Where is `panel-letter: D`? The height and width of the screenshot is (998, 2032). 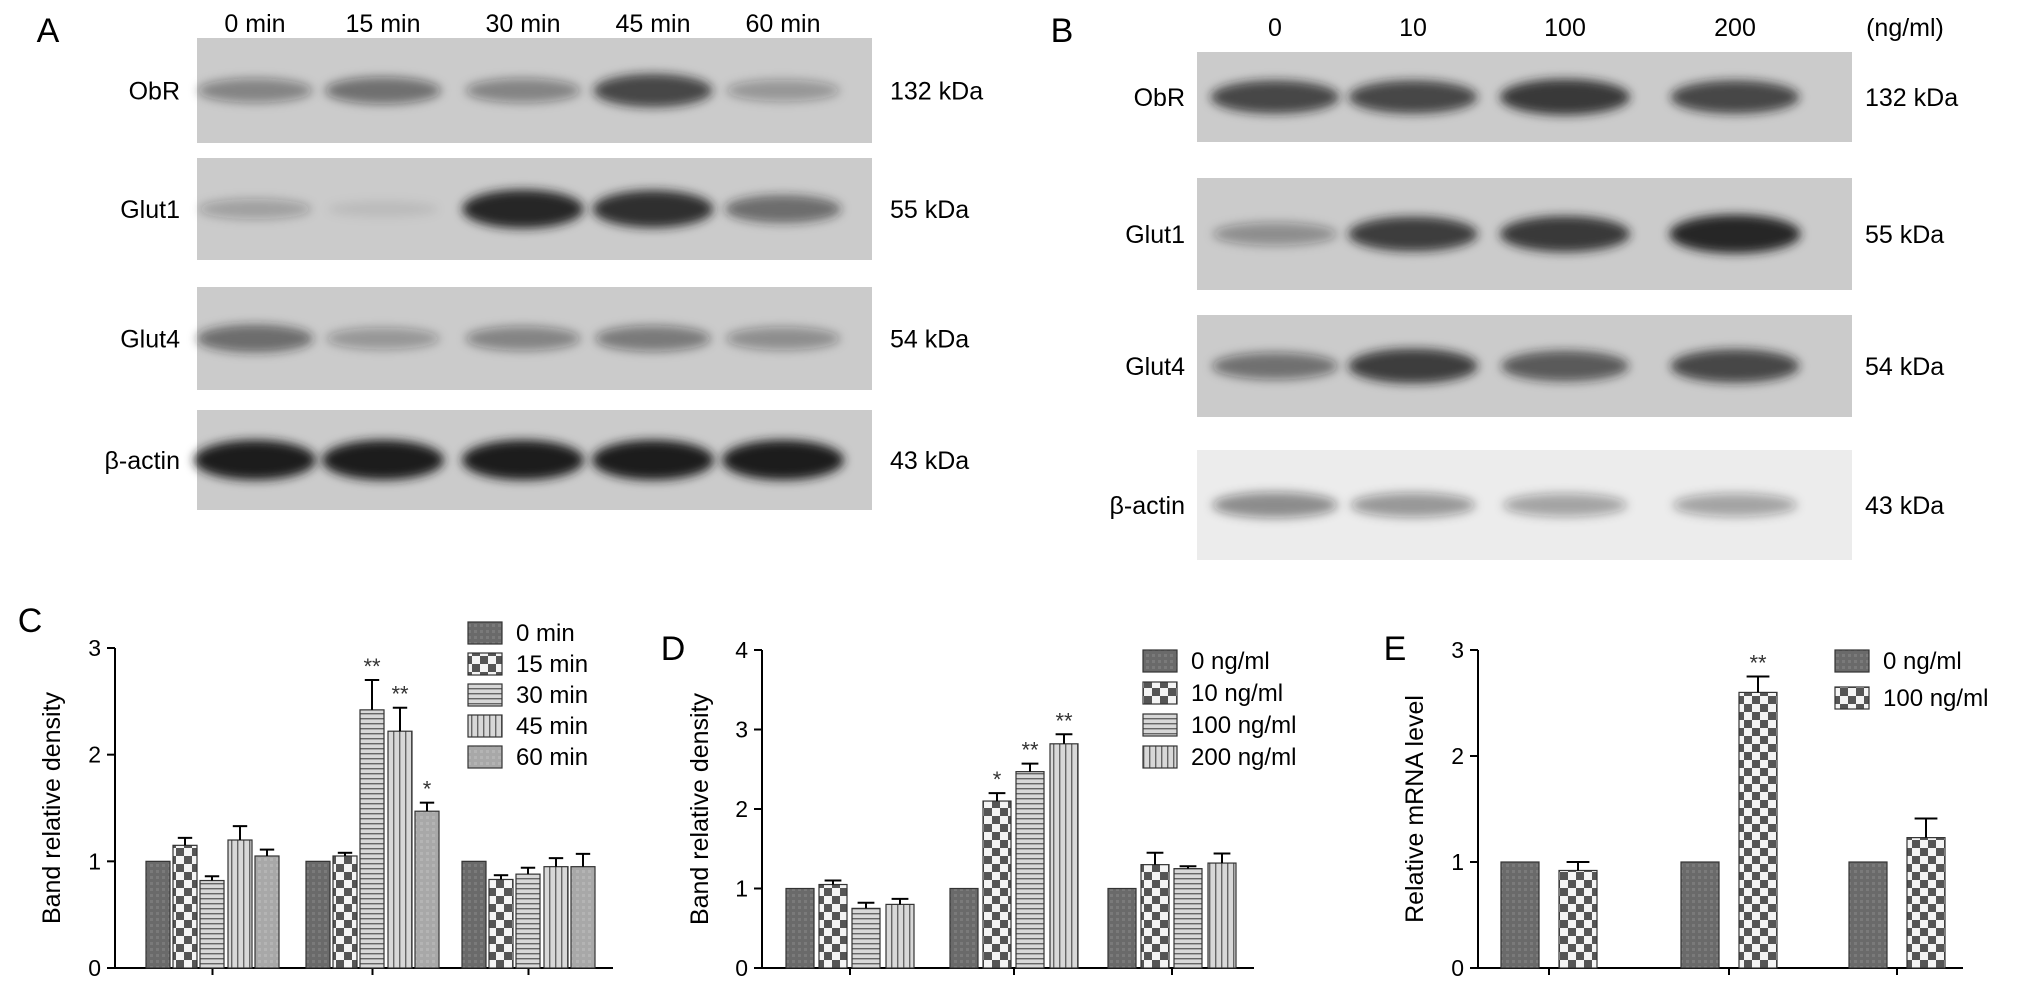 panel-letter: D is located at coordinates (673, 649).